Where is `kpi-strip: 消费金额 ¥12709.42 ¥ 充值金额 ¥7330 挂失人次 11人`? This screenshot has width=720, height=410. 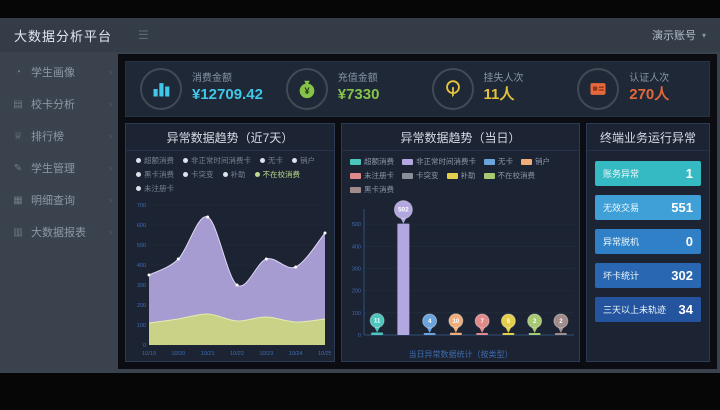 kpi-strip: 消费金额 ¥12709.42 ¥ 充值金额 ¥7330 挂失人次 11人 is located at coordinates (417, 89).